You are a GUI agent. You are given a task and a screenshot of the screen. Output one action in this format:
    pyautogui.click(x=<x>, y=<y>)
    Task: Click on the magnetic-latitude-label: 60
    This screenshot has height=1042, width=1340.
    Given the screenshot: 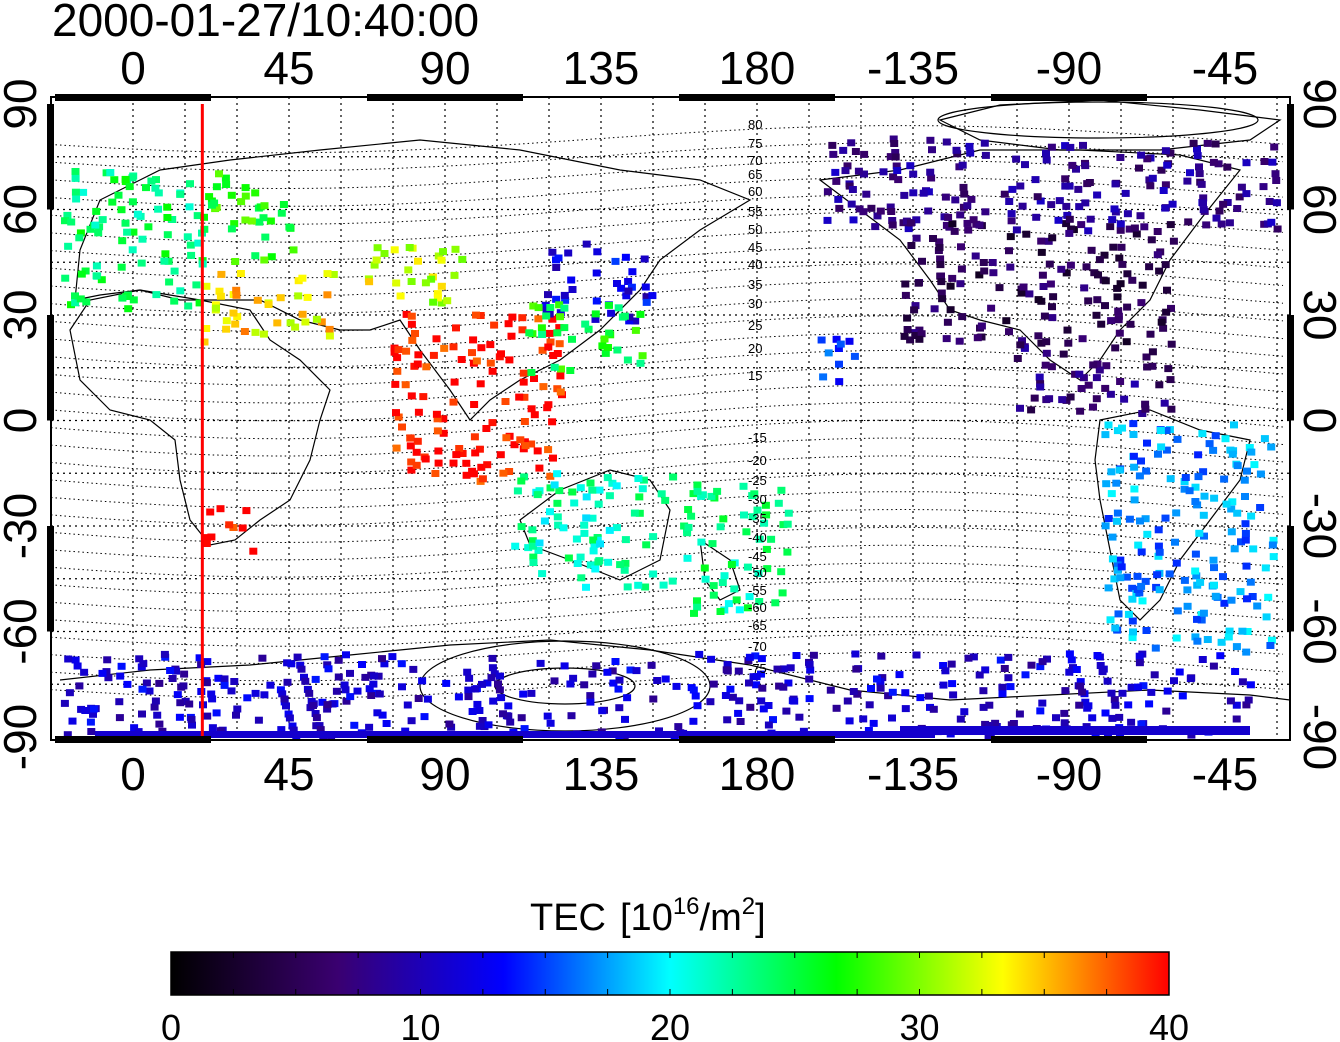 What is the action you would take?
    pyautogui.click(x=755, y=191)
    